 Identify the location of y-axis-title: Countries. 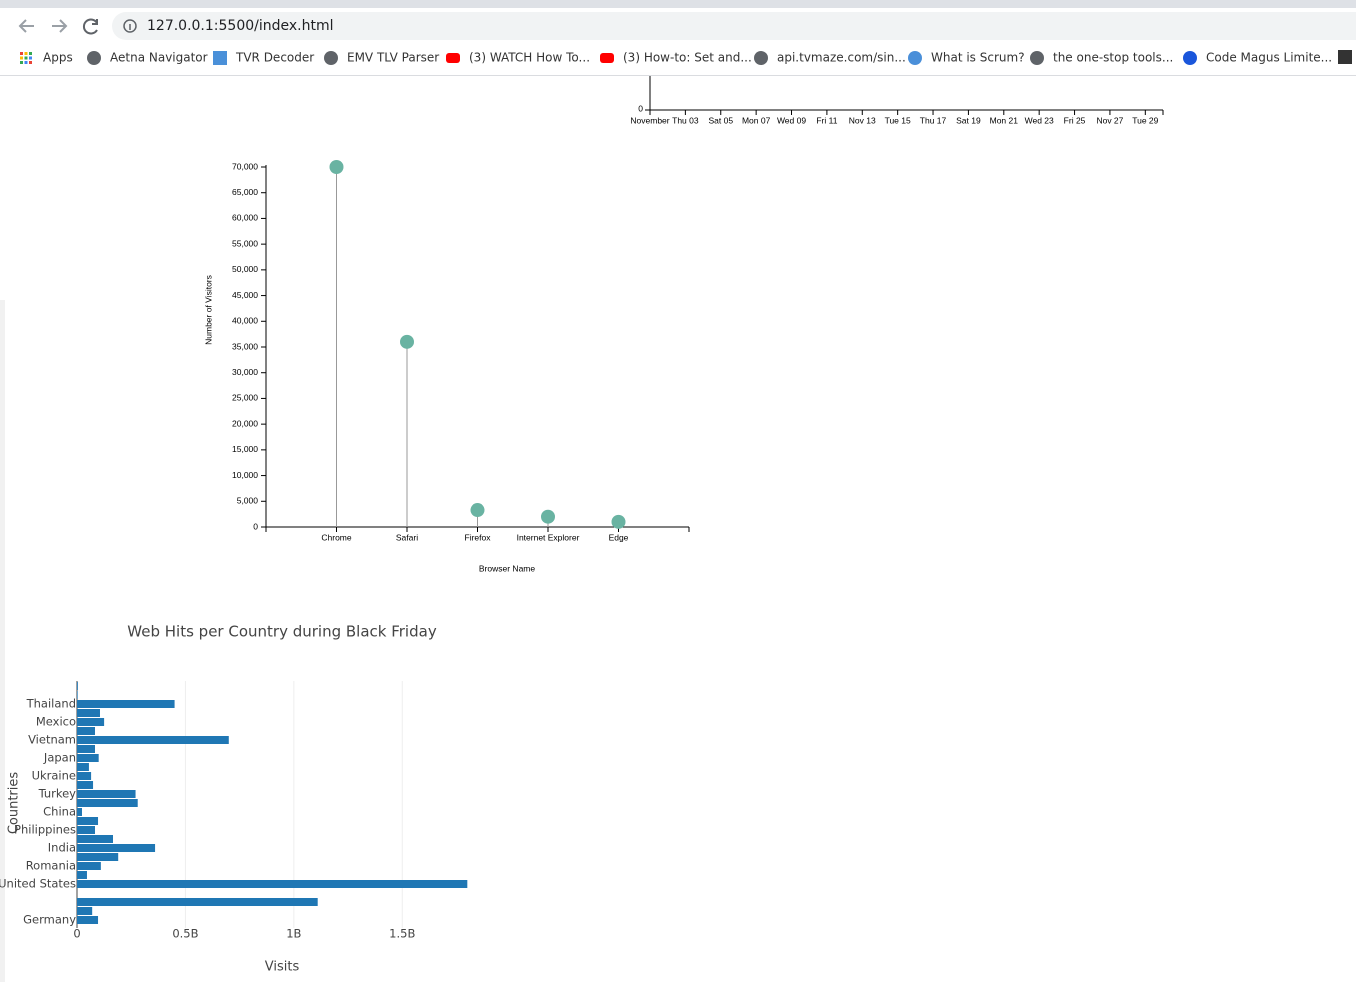
(14, 803).